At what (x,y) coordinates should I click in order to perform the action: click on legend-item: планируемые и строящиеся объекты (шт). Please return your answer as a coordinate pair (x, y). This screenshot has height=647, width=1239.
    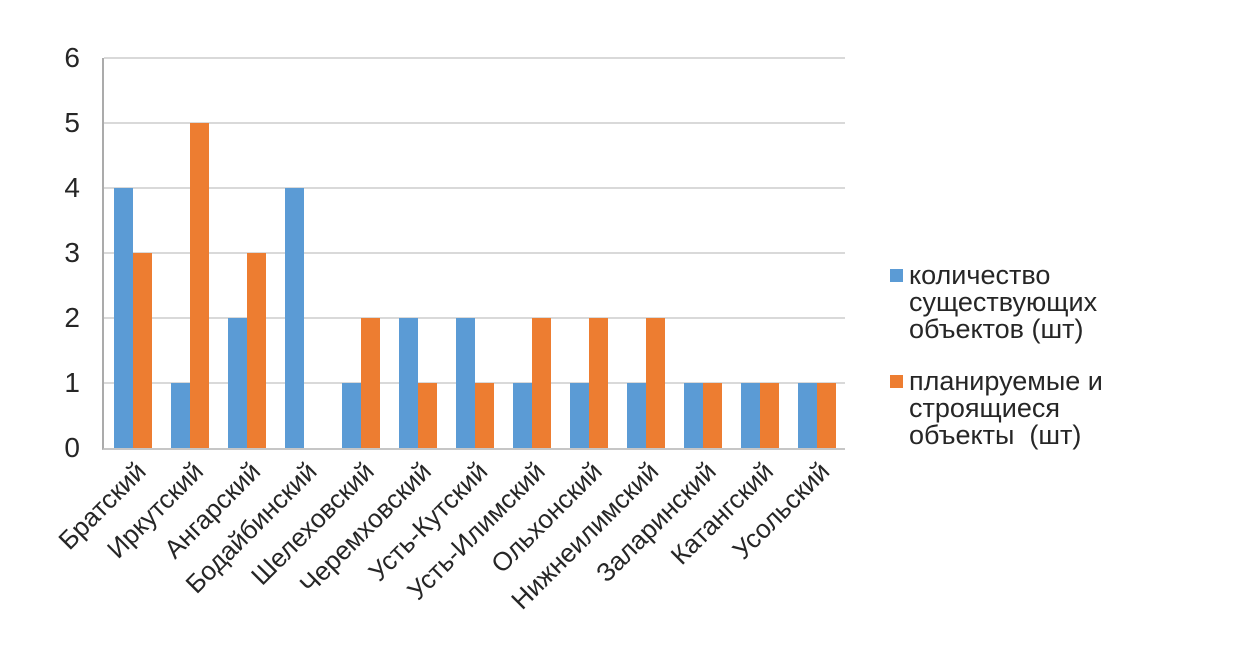
    Looking at the image, I should click on (1064, 408).